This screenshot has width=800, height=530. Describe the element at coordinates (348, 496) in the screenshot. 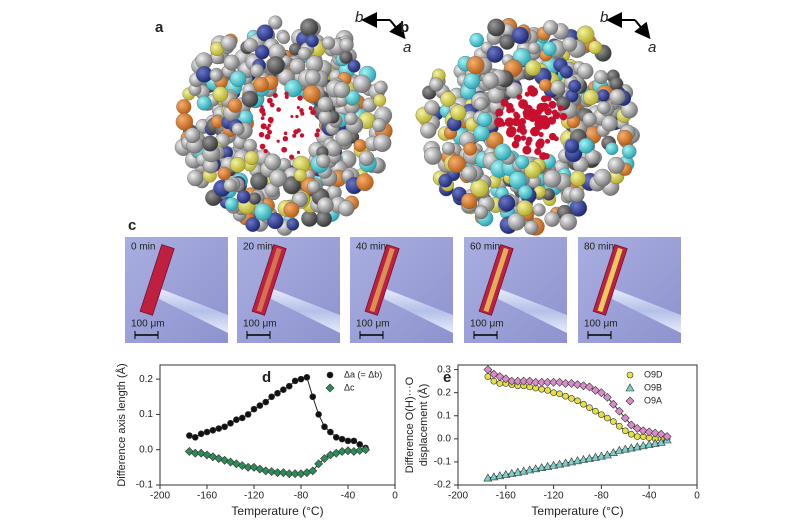

I see `x-tick-label: -40` at that location.